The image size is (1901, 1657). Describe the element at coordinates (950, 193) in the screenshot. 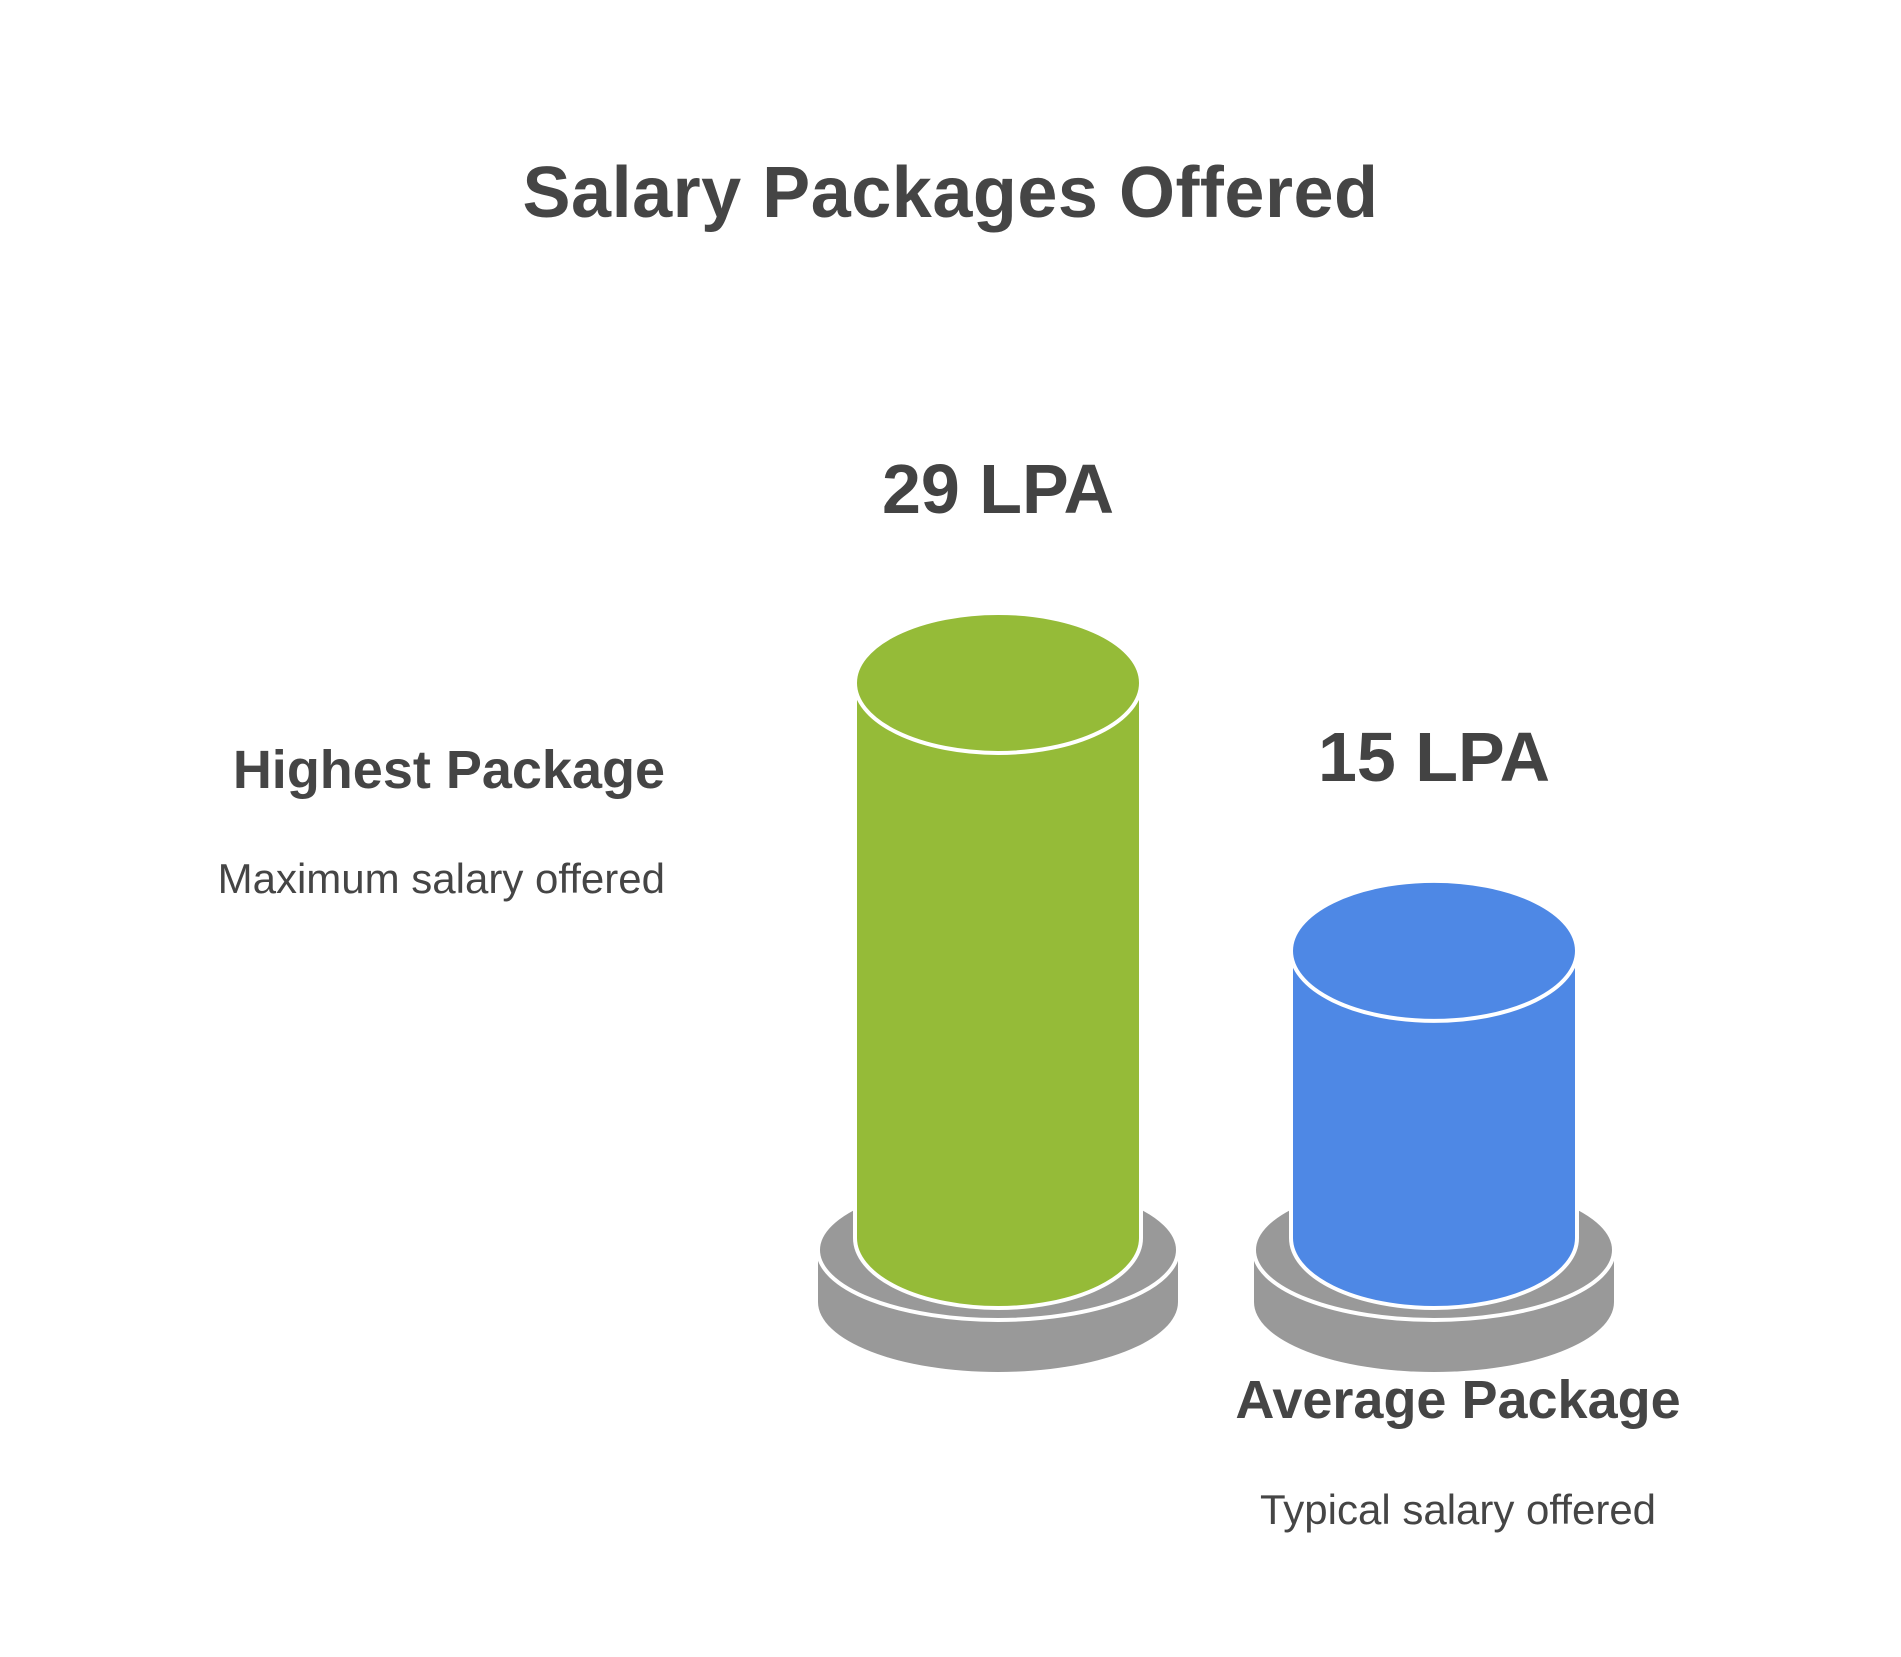

I see `page-title: Salary Packages Offered` at that location.